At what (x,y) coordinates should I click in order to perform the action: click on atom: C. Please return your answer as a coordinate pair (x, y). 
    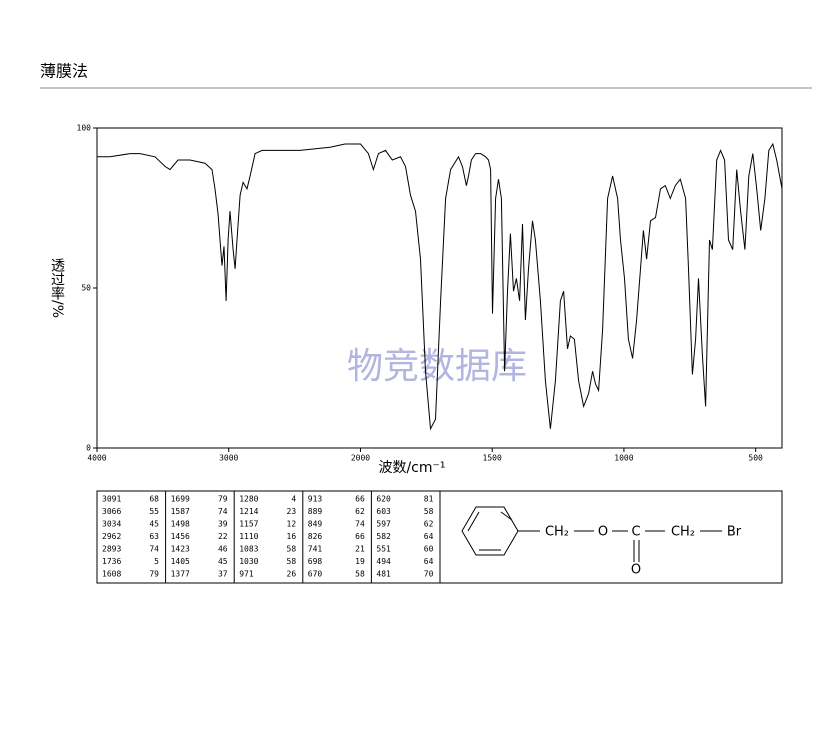
    Looking at the image, I should click on (635, 532).